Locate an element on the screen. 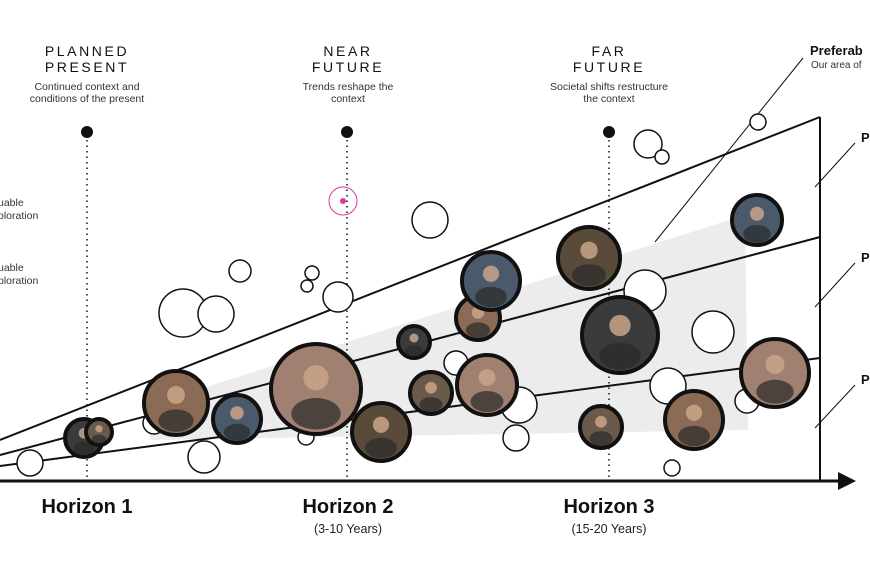  right-label-p2: P is located at coordinates (865, 257).